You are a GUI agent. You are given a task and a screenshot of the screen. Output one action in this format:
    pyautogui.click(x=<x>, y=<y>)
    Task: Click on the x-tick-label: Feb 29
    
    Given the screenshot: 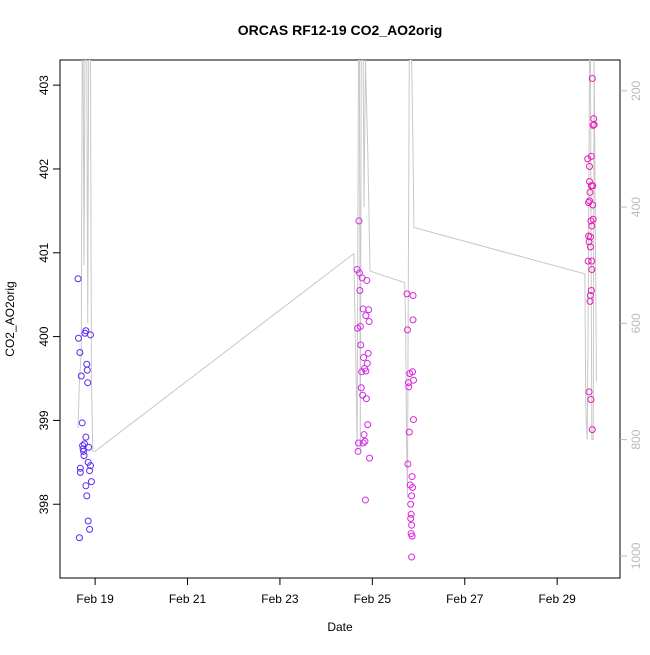 What is the action you would take?
    pyautogui.click(x=557, y=599)
    